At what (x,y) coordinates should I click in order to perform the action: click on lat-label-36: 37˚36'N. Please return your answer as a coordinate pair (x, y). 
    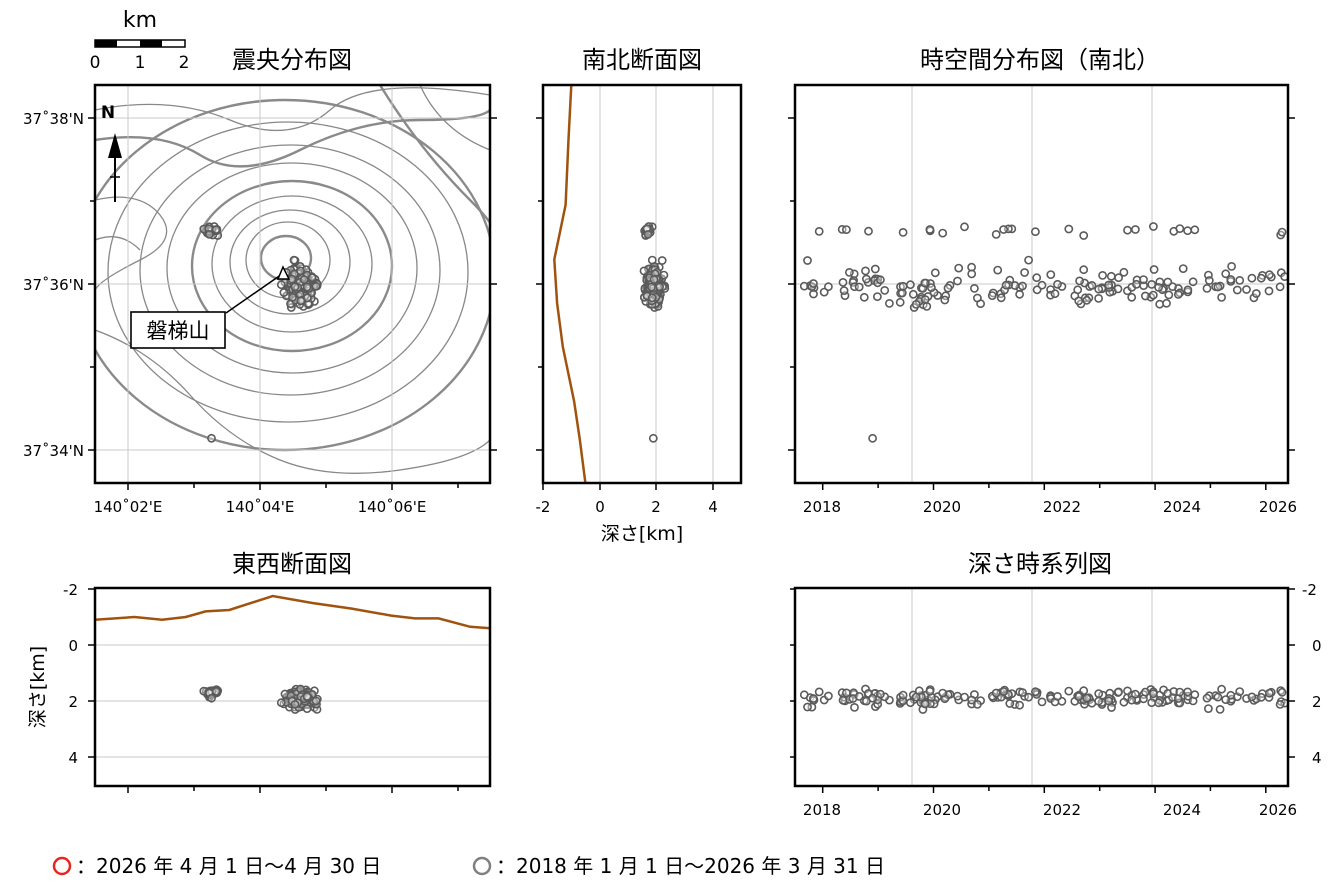
    Looking at the image, I should click on (53, 285).